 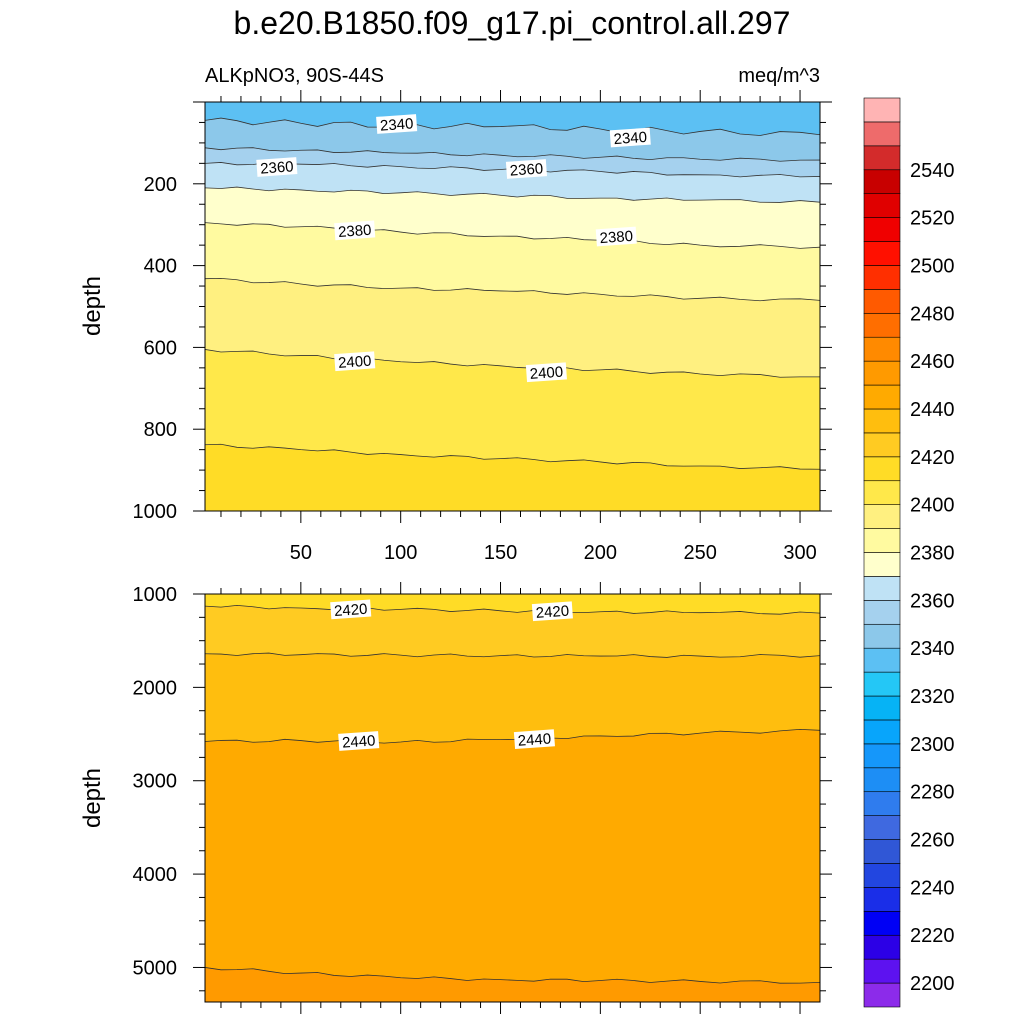 I want to click on upper-contour-label-1: 2340, so click(x=630, y=137).